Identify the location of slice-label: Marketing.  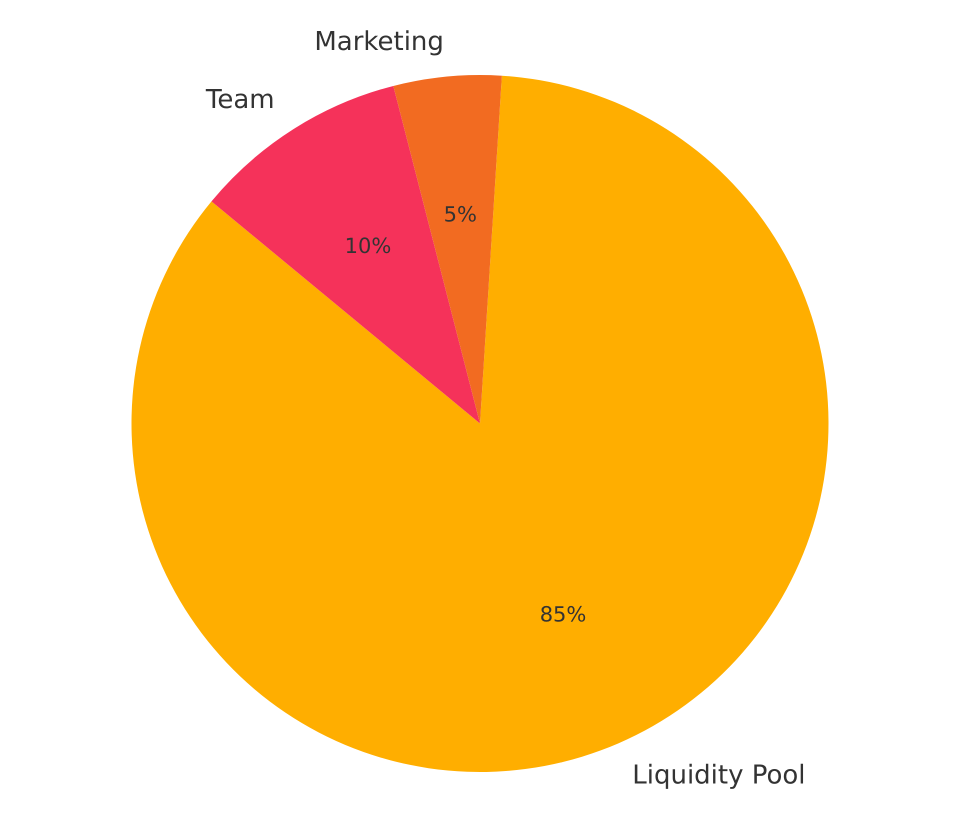
(379, 41).